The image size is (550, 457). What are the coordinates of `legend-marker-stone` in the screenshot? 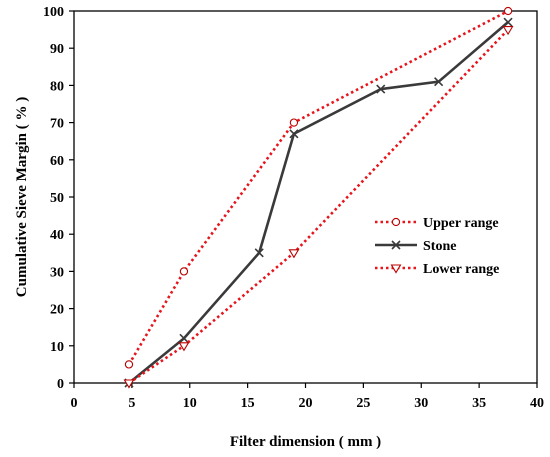 It's located at (396, 245).